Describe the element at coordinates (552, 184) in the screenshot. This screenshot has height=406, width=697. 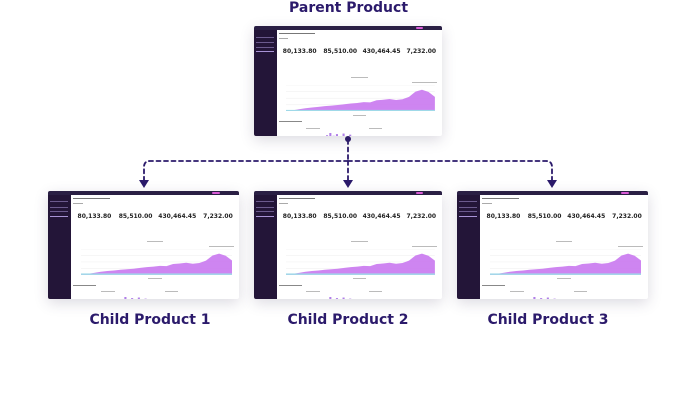
I see `arrowhead-right` at that location.